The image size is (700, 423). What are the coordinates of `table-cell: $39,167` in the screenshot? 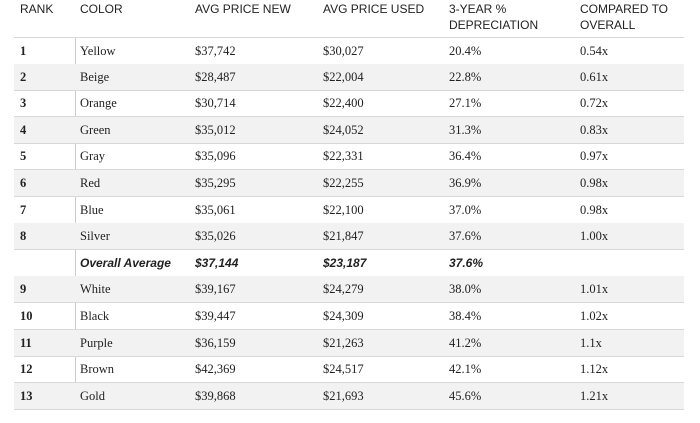 It's located at (215, 289).